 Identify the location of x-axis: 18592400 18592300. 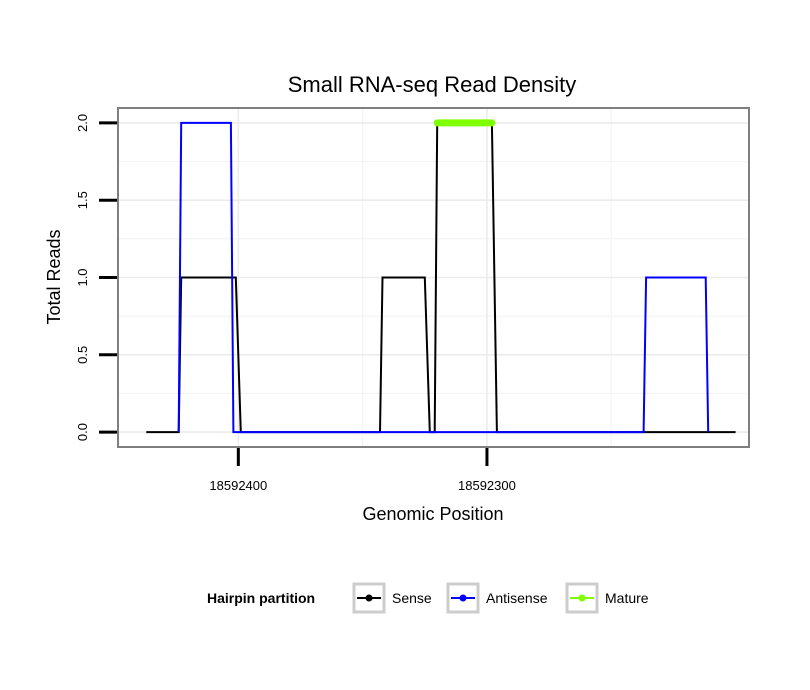
(362, 470).